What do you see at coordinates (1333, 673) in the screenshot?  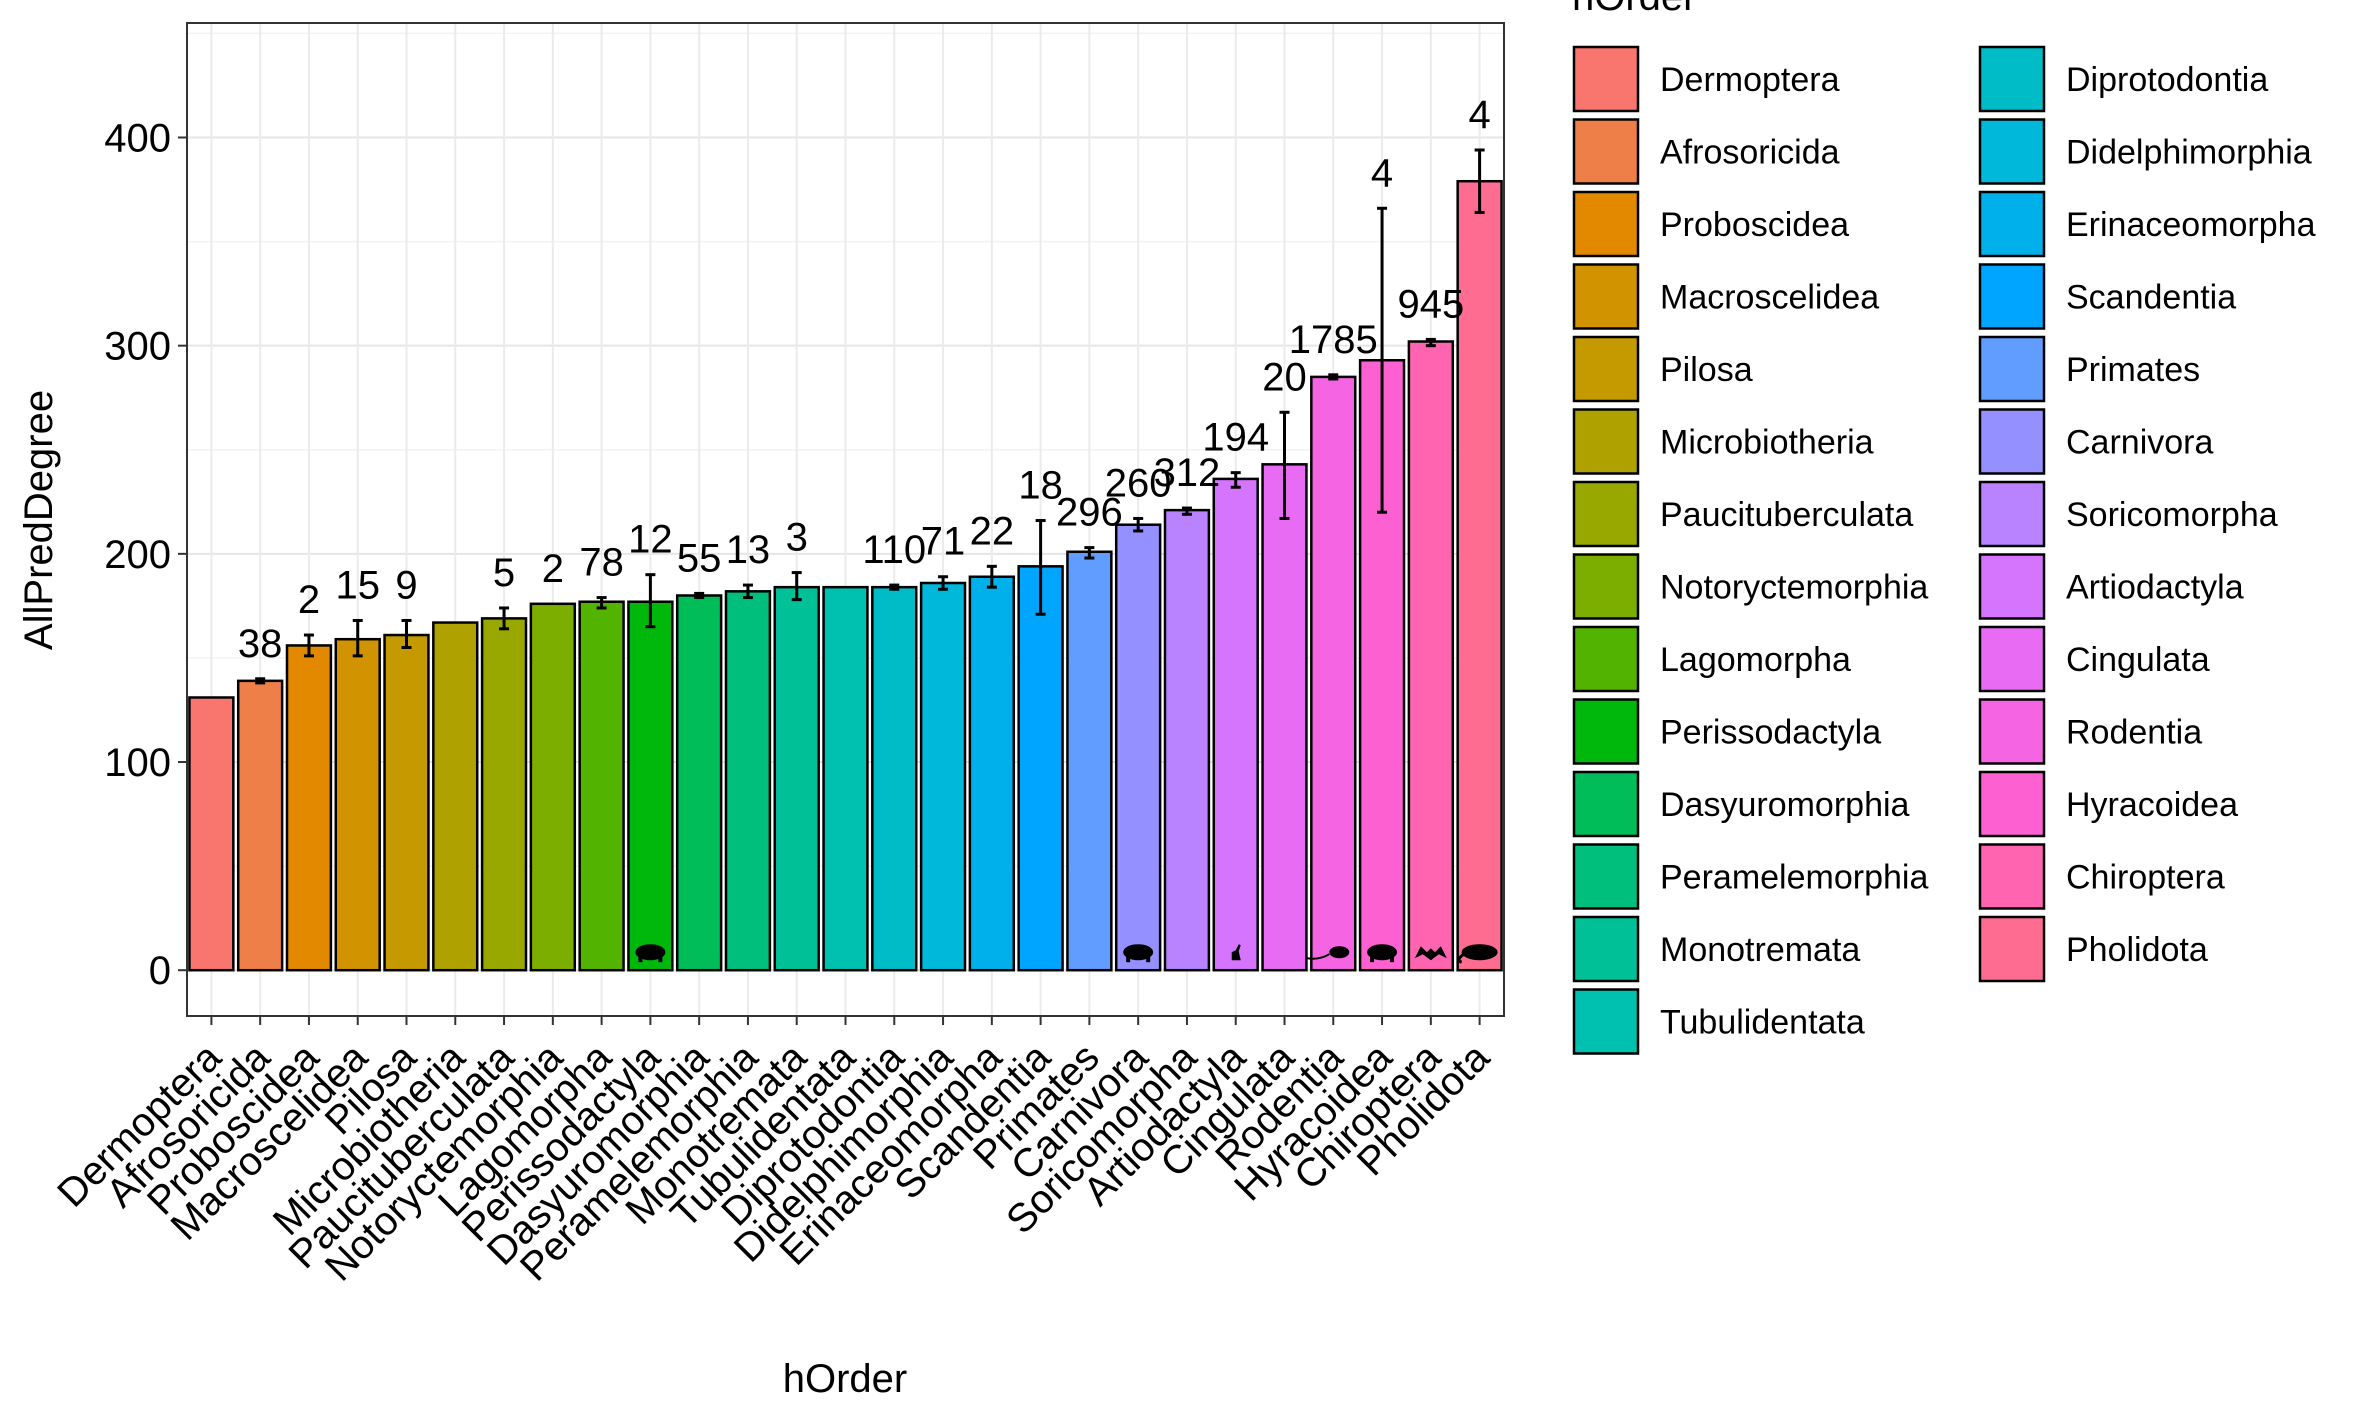 I see `bar-rodentia` at bounding box center [1333, 673].